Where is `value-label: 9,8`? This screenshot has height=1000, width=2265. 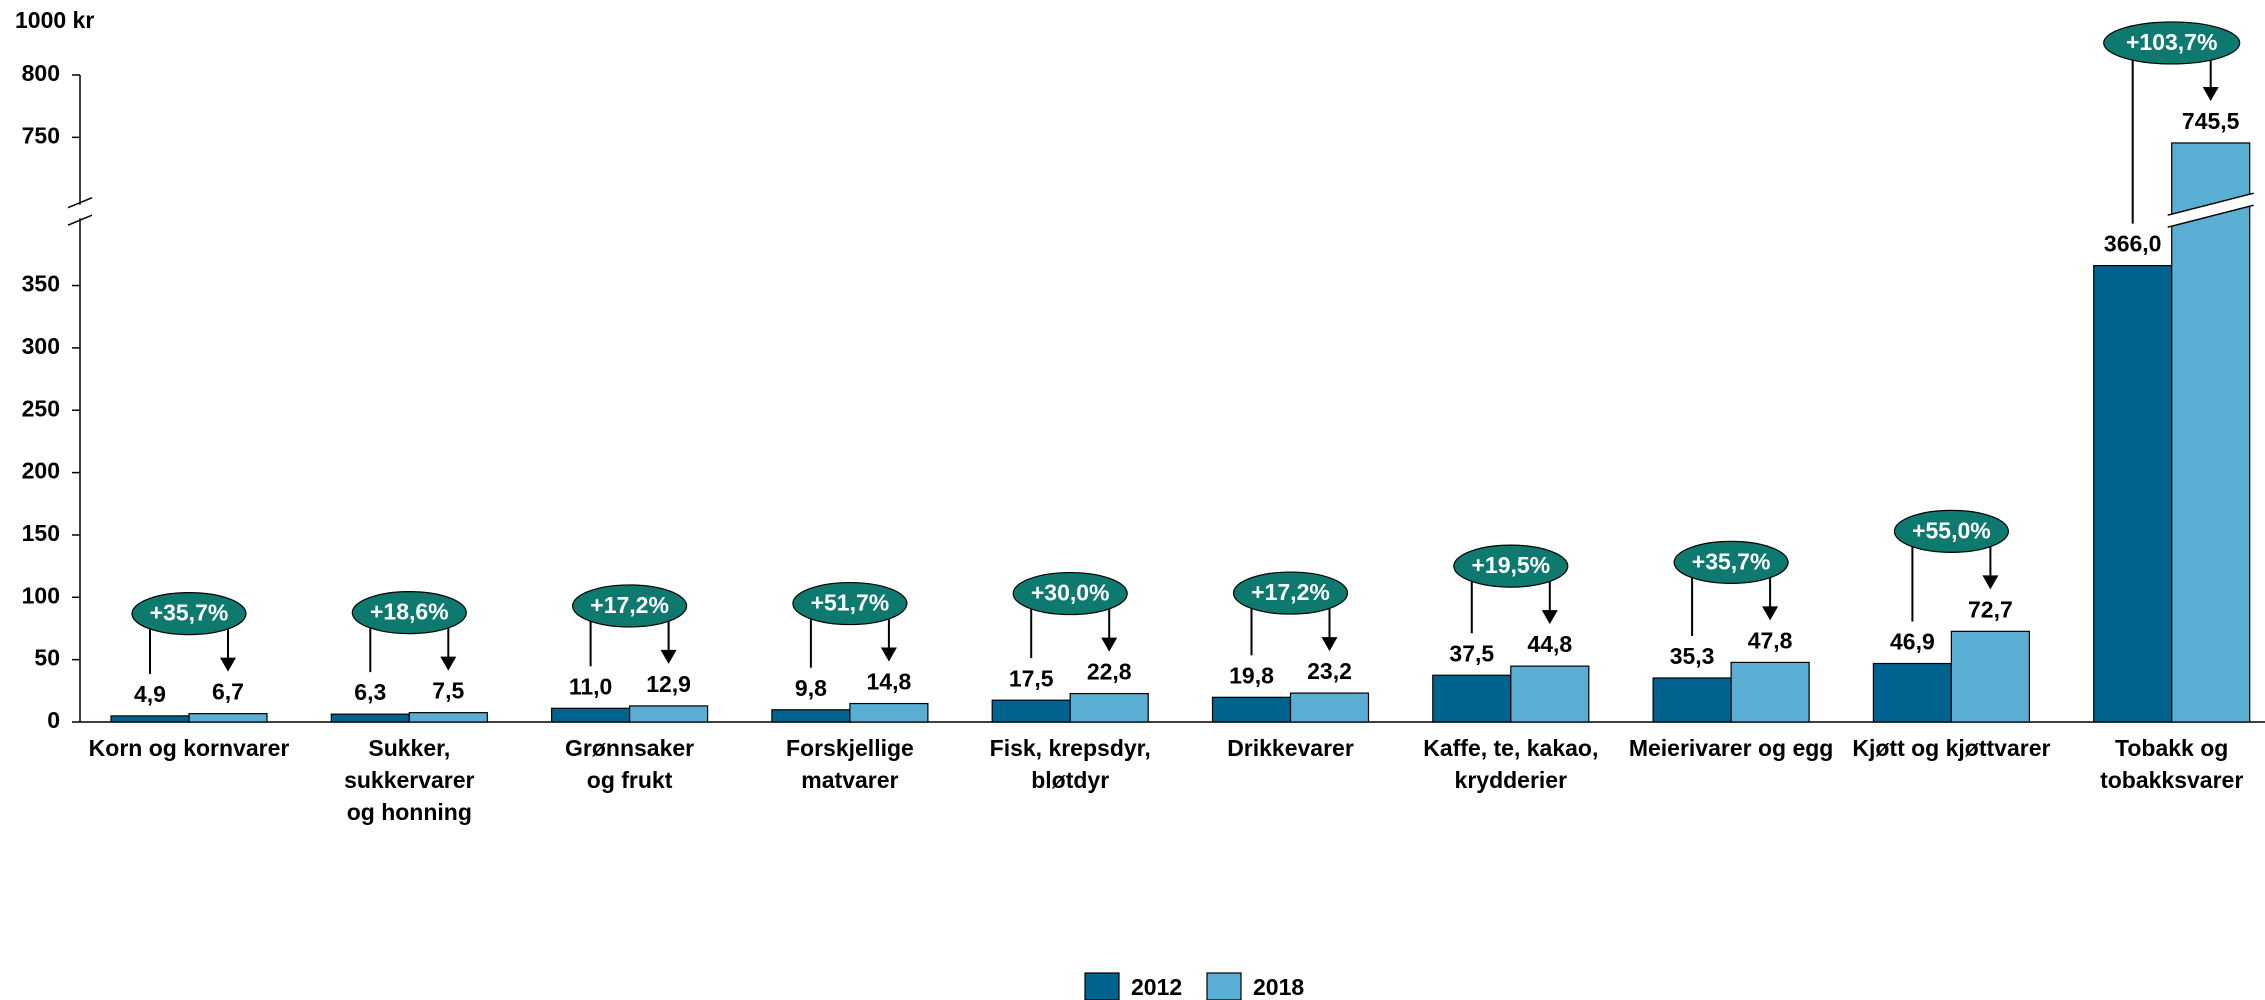 value-label: 9,8 is located at coordinates (811, 688).